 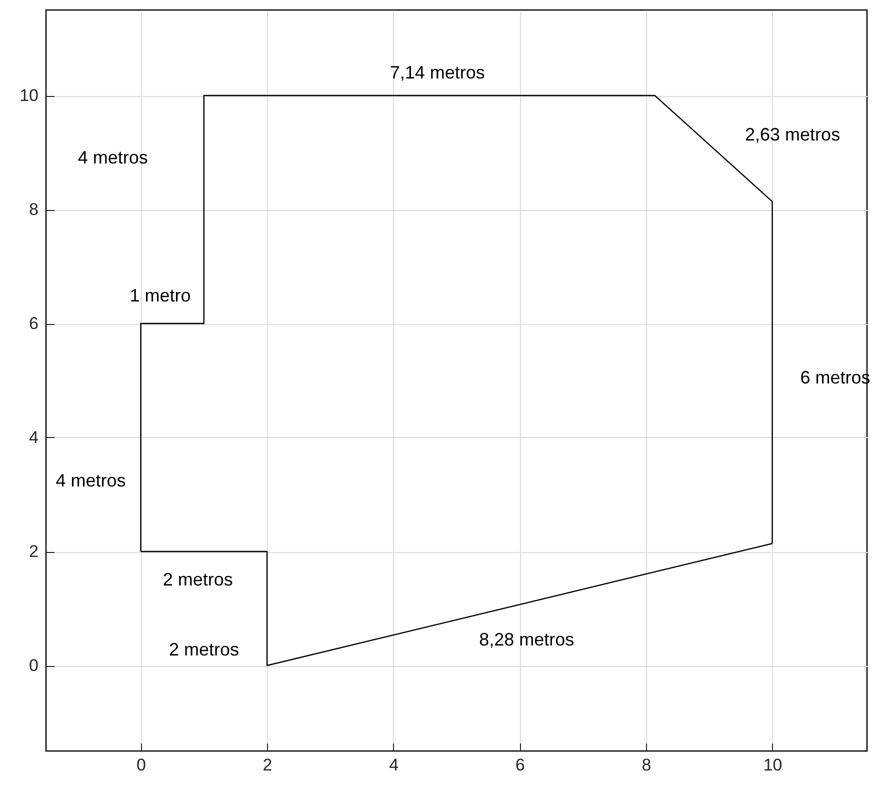 What do you see at coordinates (33, 437) in the screenshot?
I see `y-tick-label: 4` at bounding box center [33, 437].